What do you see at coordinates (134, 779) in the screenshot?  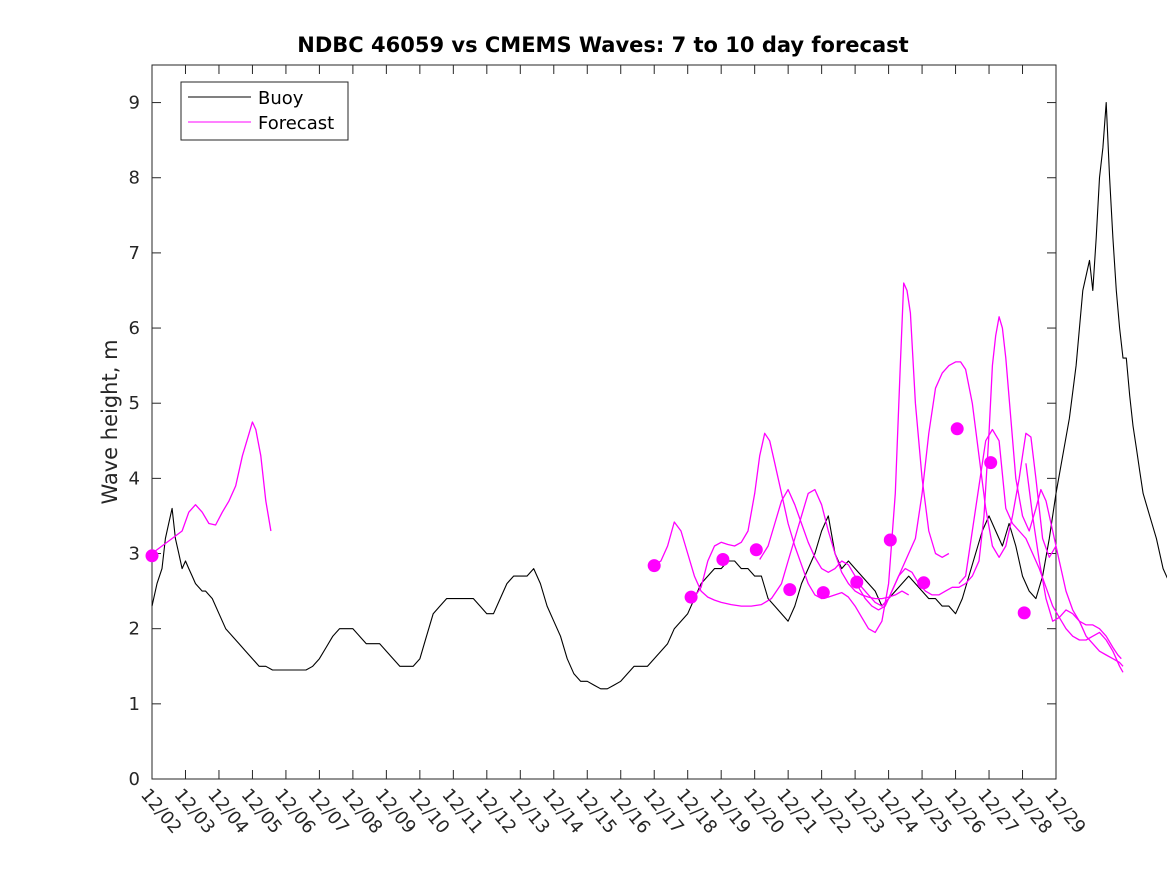 I see `y-tick-label: 0` at bounding box center [134, 779].